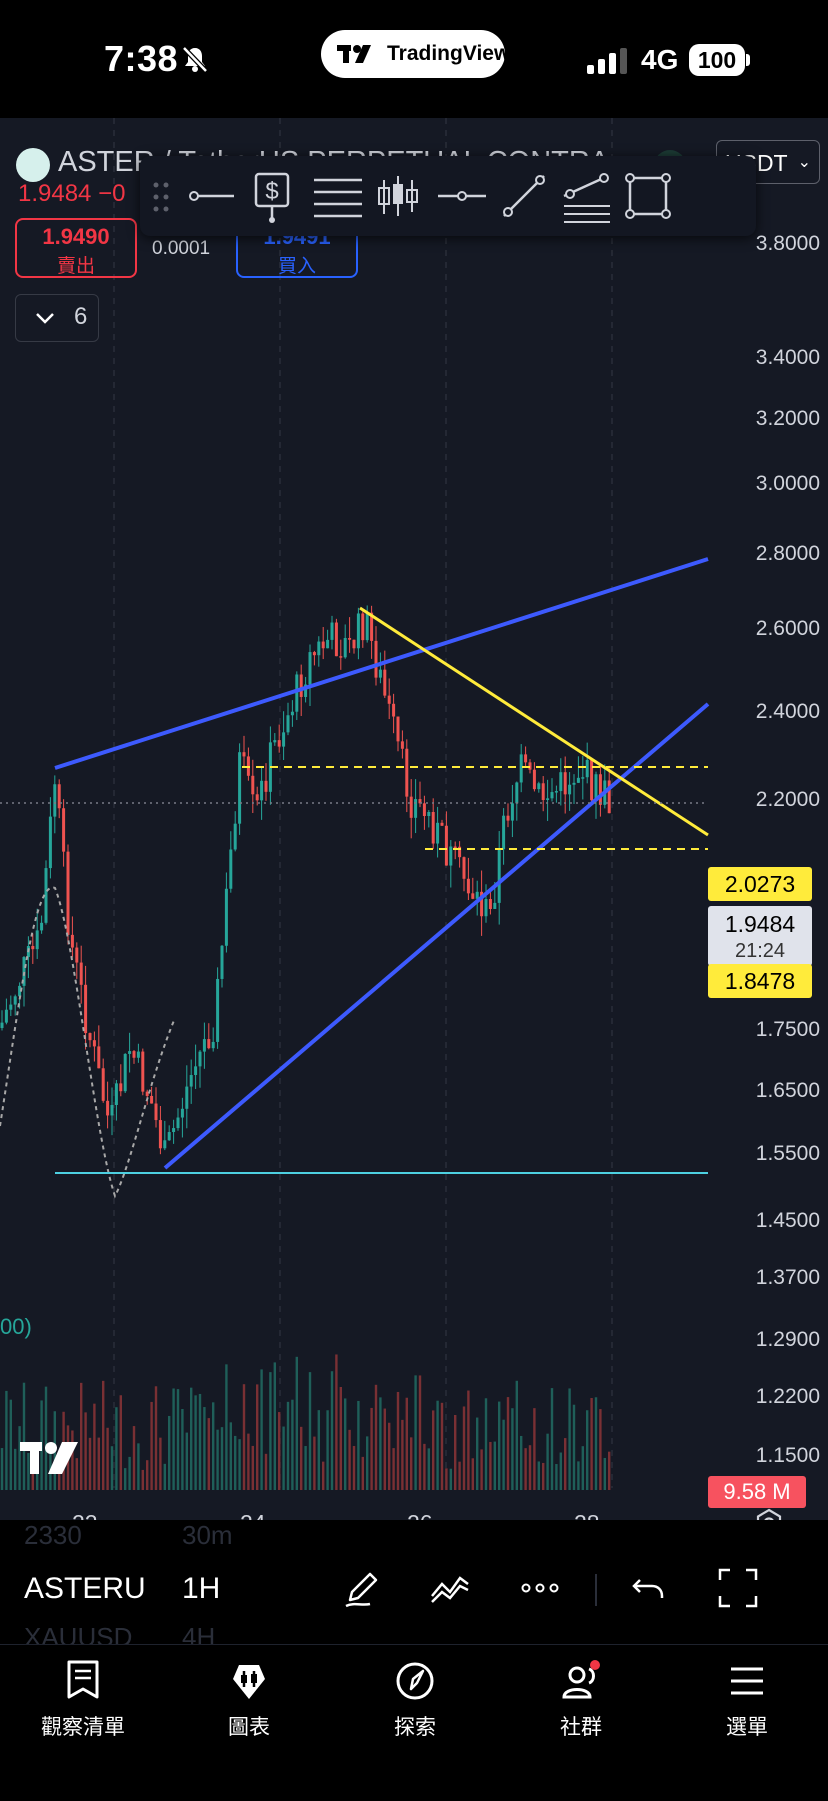  I want to click on undo-icon, so click(648, 1588).